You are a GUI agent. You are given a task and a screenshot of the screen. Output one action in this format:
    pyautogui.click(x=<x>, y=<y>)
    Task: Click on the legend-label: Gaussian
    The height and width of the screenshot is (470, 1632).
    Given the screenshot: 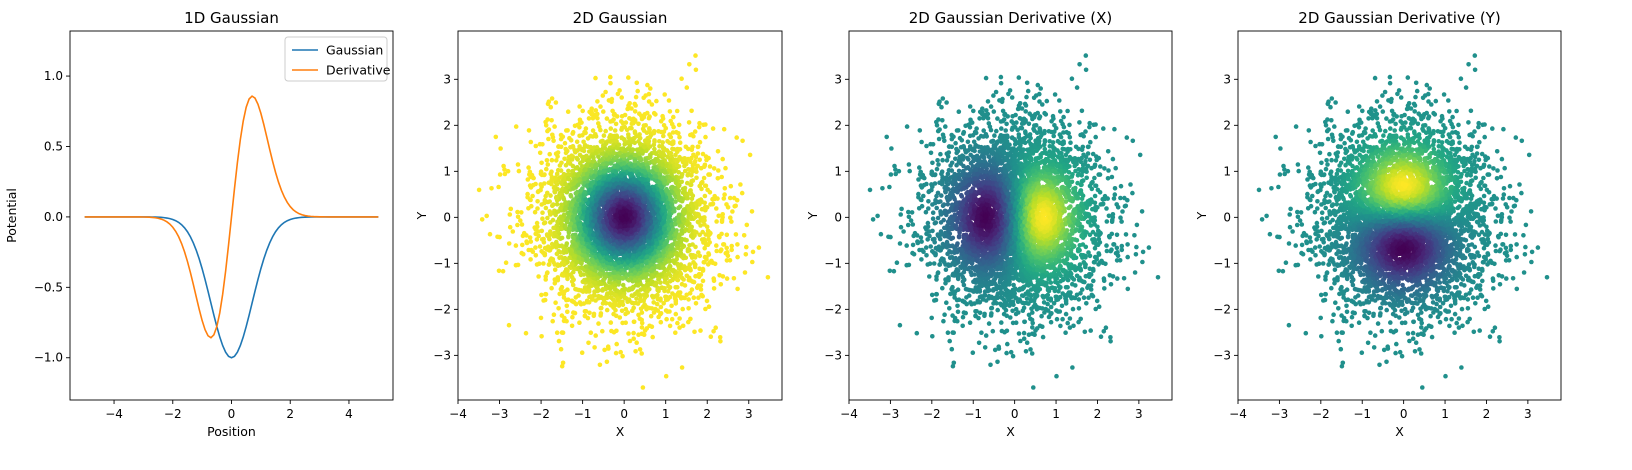 What is the action you would take?
    pyautogui.click(x=354, y=50)
    